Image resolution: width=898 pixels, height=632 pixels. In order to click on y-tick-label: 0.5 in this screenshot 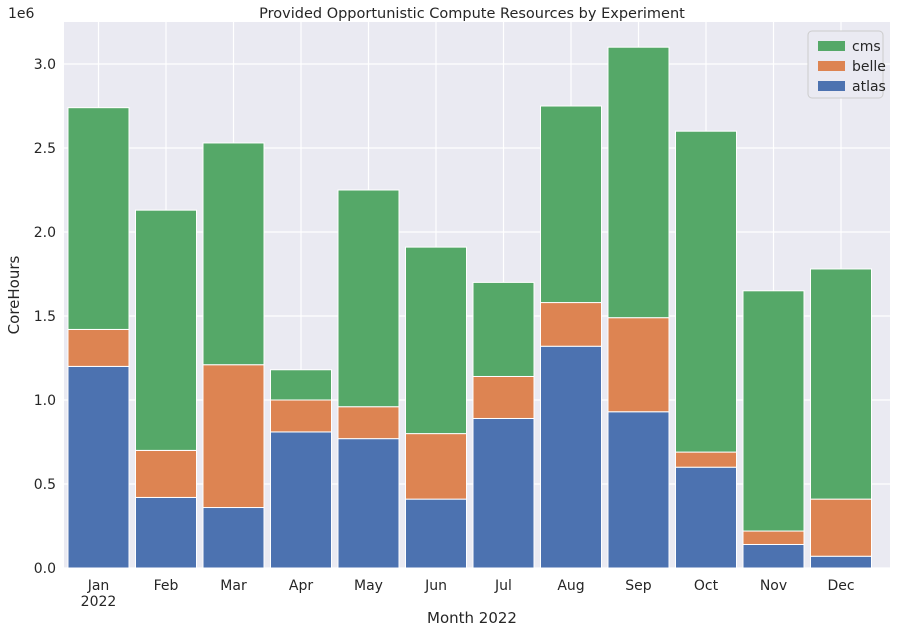, I will do `click(45, 485)`.